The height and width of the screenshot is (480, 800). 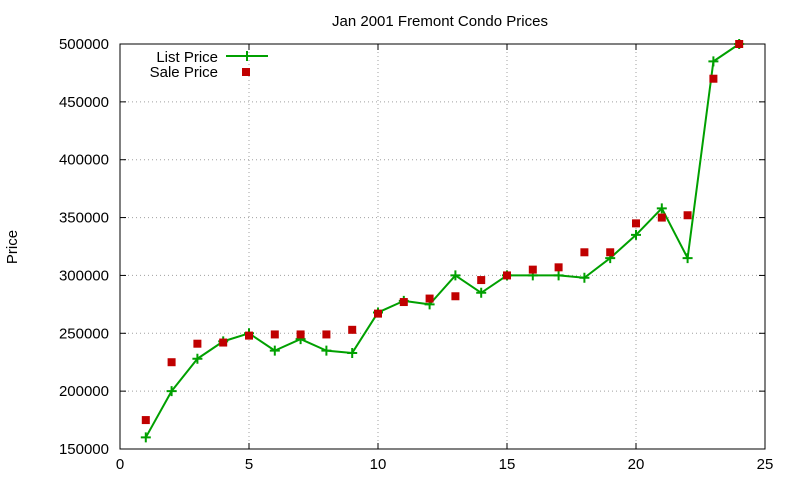 I want to click on y-tick-label: 500000, so click(x=84, y=44).